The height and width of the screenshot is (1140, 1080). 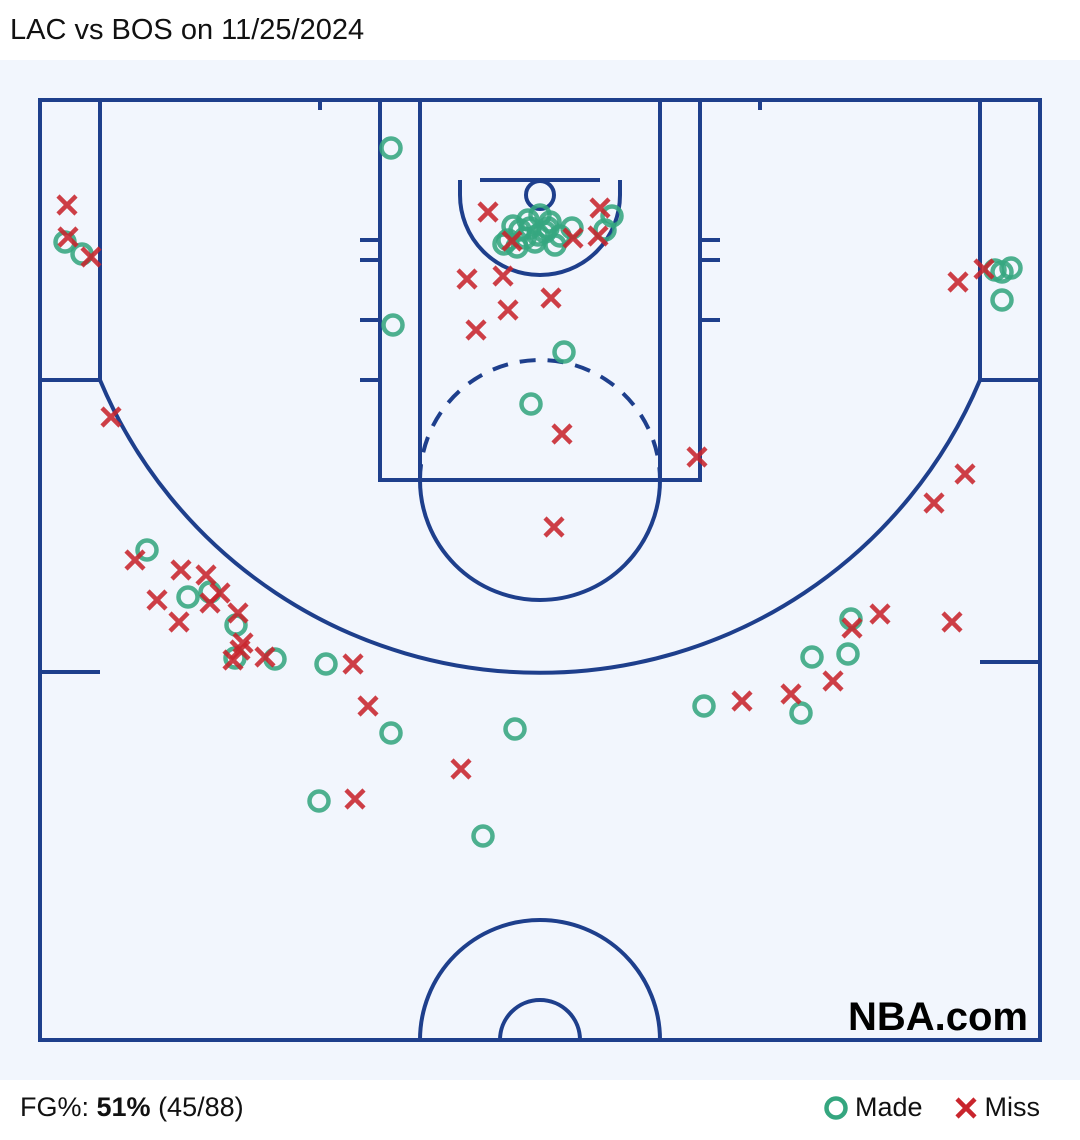 I want to click on miss-x-icon, so click(x=965, y=1107).